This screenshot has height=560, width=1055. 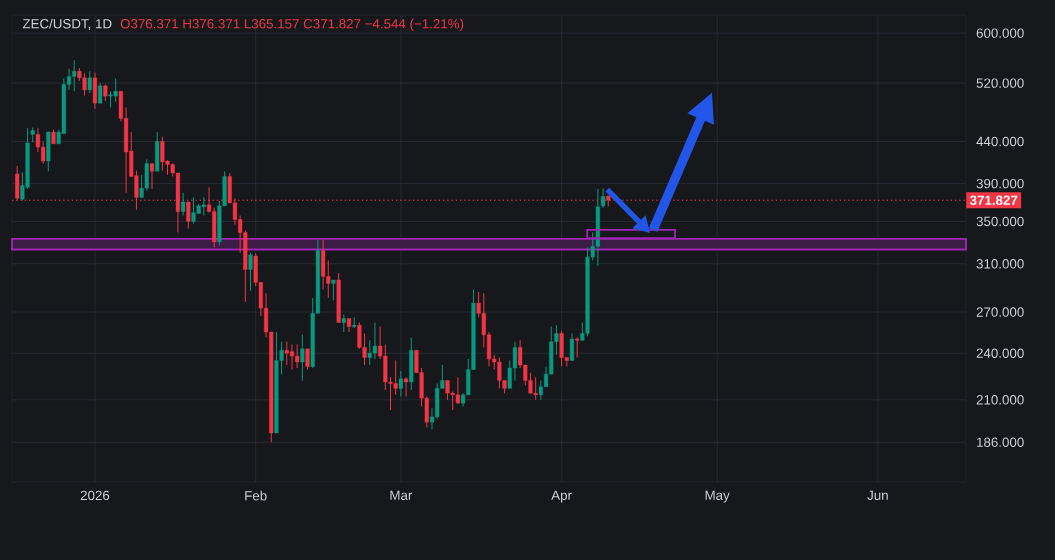 What do you see at coordinates (1000, 33) in the screenshot?
I see `y-tick-label: 600.000` at bounding box center [1000, 33].